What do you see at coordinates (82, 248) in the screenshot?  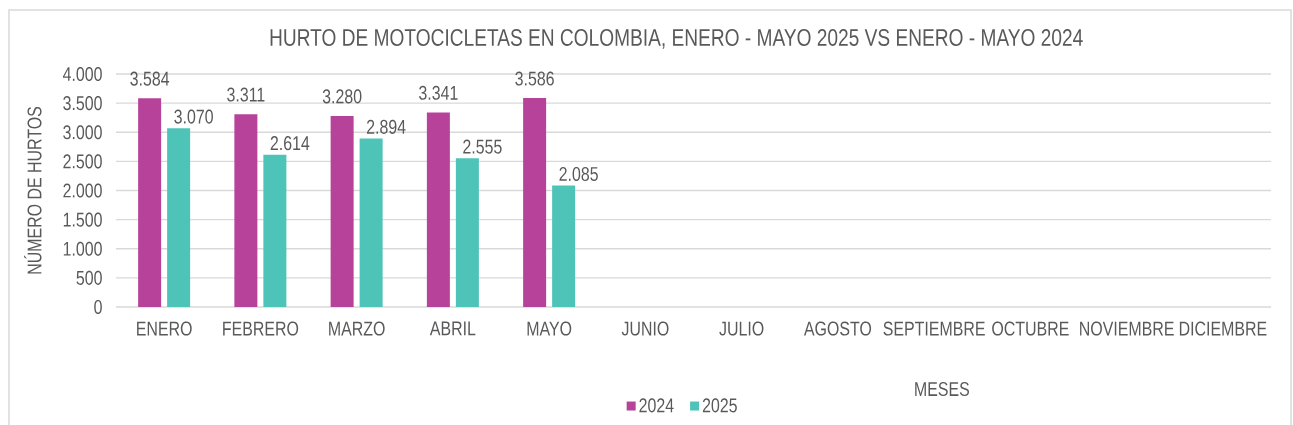 I see `y-tick-label: 1.000` at bounding box center [82, 248].